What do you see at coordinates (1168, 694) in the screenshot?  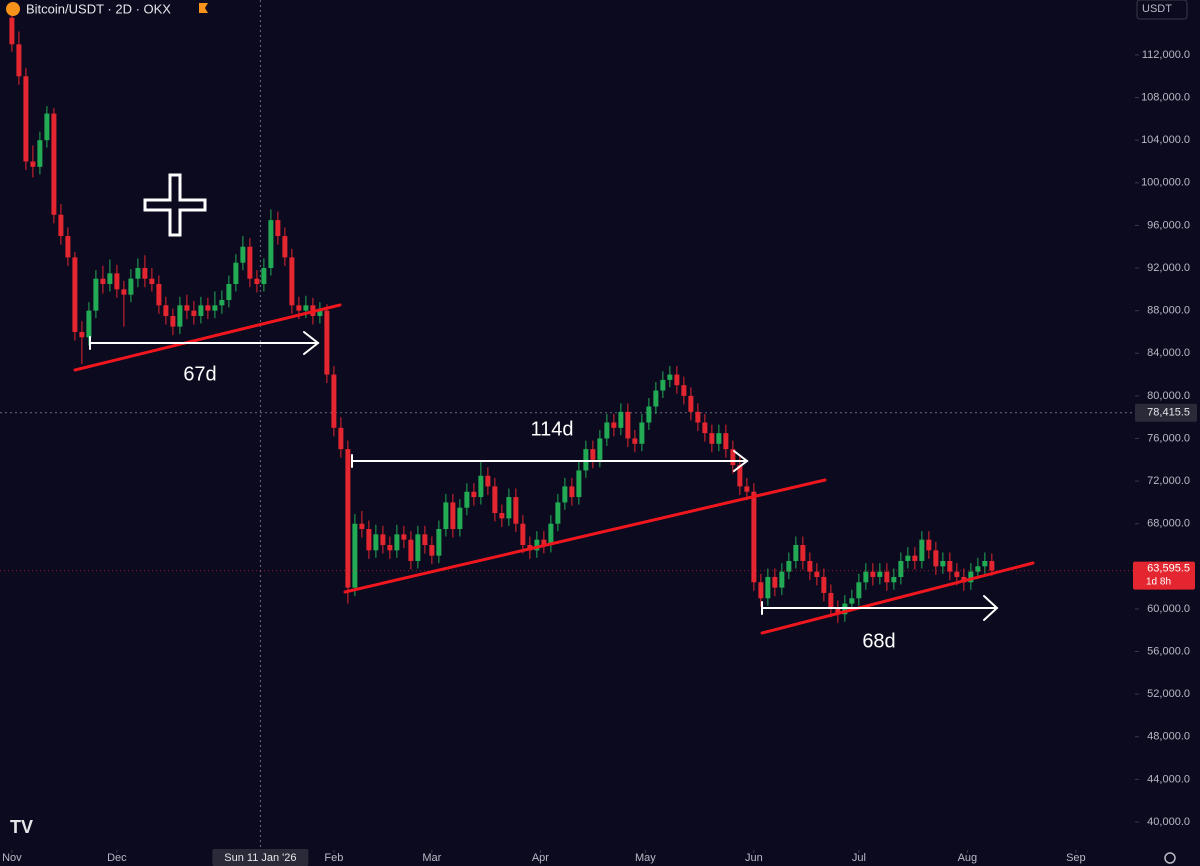 I see `y-tick-label: 52,000.0` at bounding box center [1168, 694].